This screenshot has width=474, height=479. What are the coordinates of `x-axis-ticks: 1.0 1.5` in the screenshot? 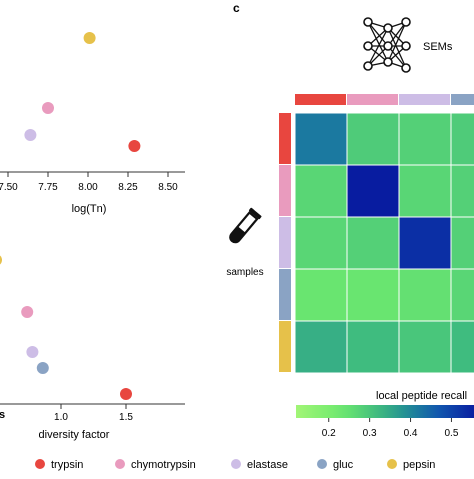 It's located at (93, 413).